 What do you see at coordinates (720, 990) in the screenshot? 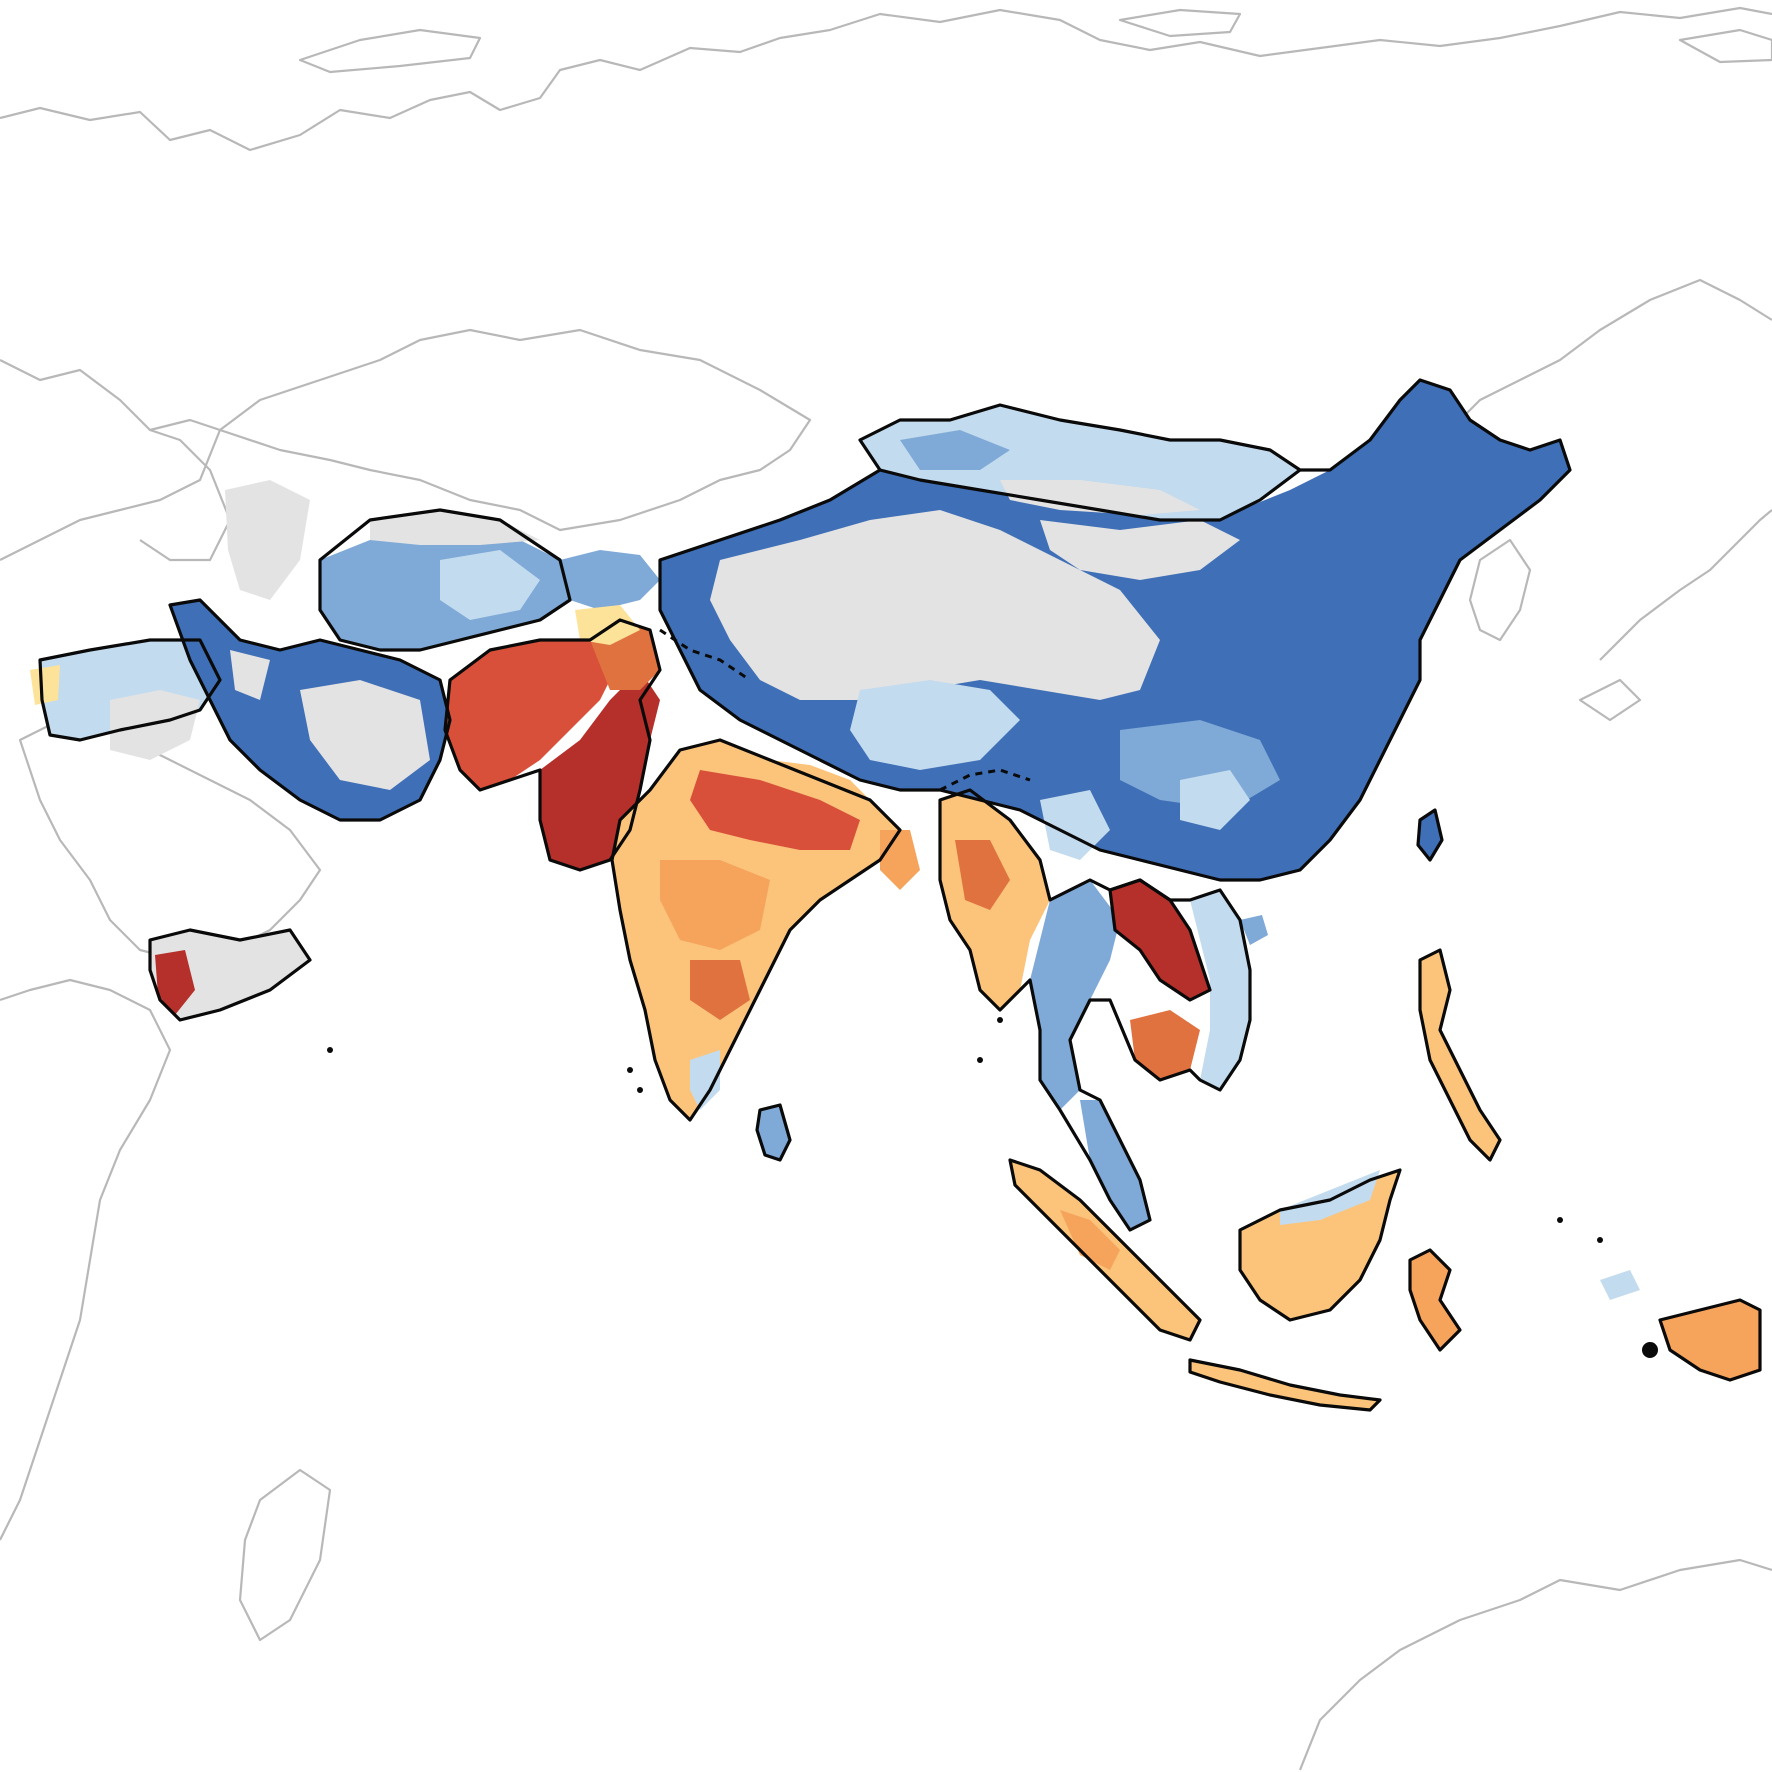
I see `india-deccan-hot` at bounding box center [720, 990].